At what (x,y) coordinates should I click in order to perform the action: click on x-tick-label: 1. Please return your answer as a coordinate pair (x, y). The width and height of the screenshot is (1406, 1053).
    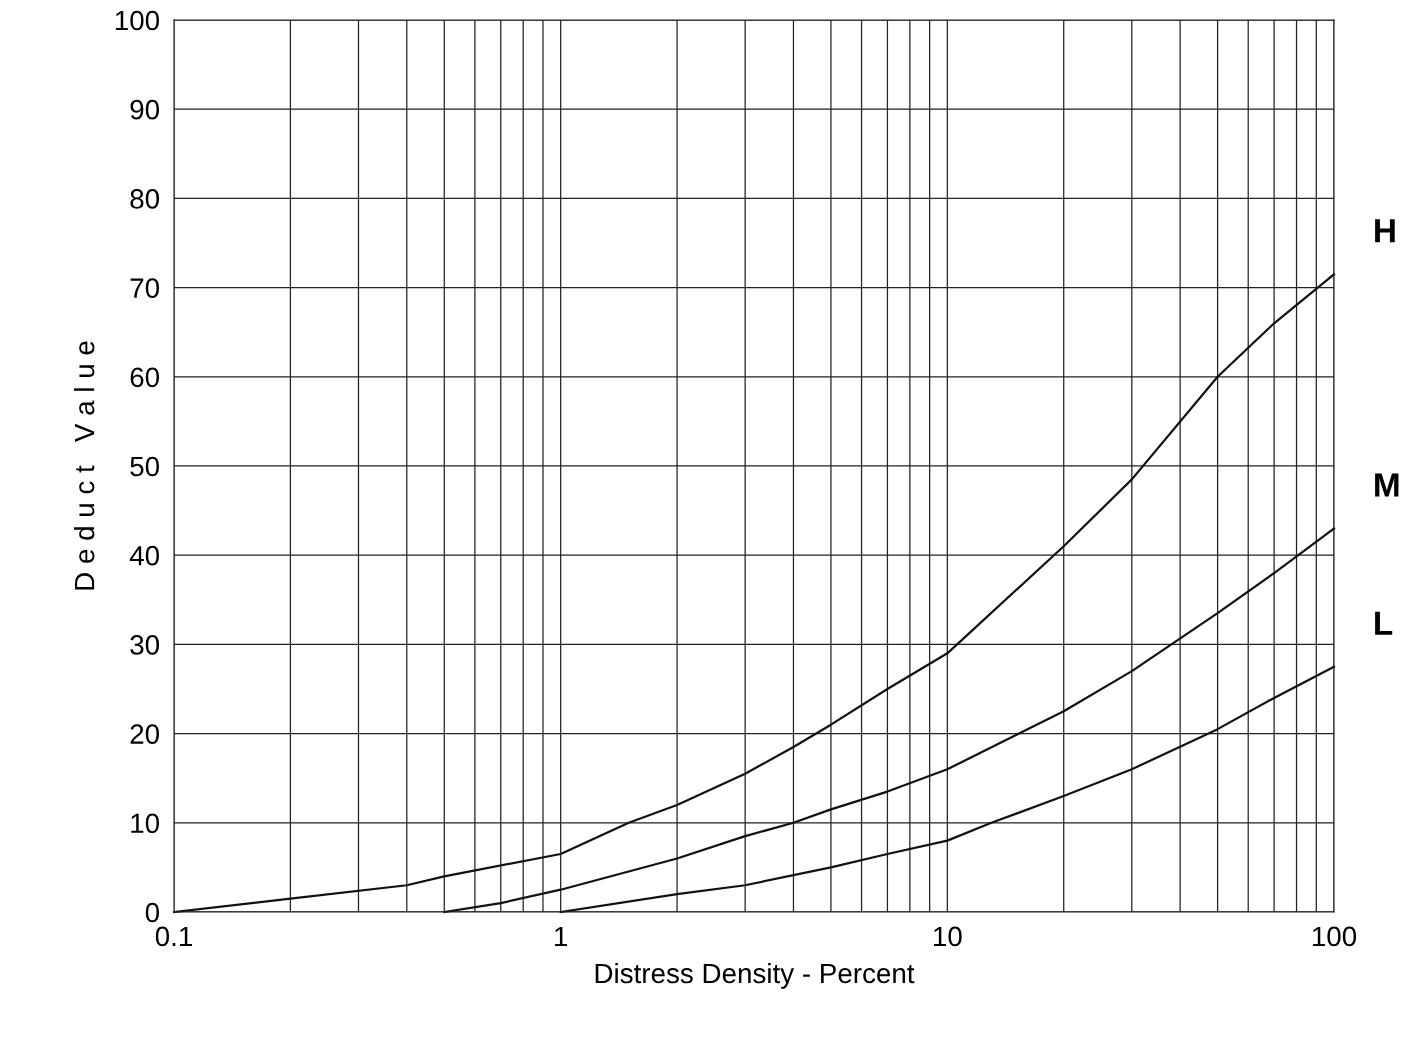
    Looking at the image, I should click on (561, 936).